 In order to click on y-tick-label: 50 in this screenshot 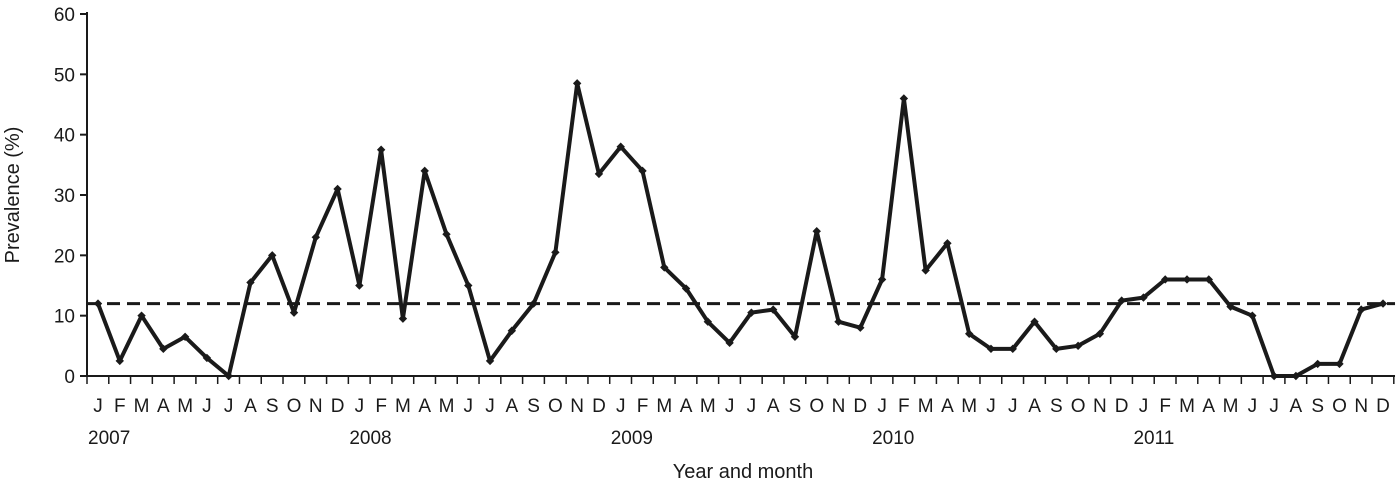, I will do `click(64, 75)`.